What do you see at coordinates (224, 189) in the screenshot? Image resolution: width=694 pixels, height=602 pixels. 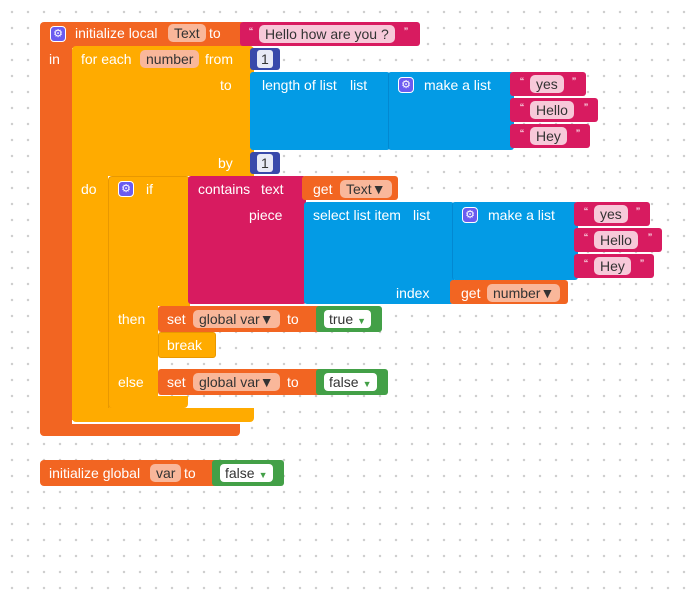 I see `contains-label: contains` at bounding box center [224, 189].